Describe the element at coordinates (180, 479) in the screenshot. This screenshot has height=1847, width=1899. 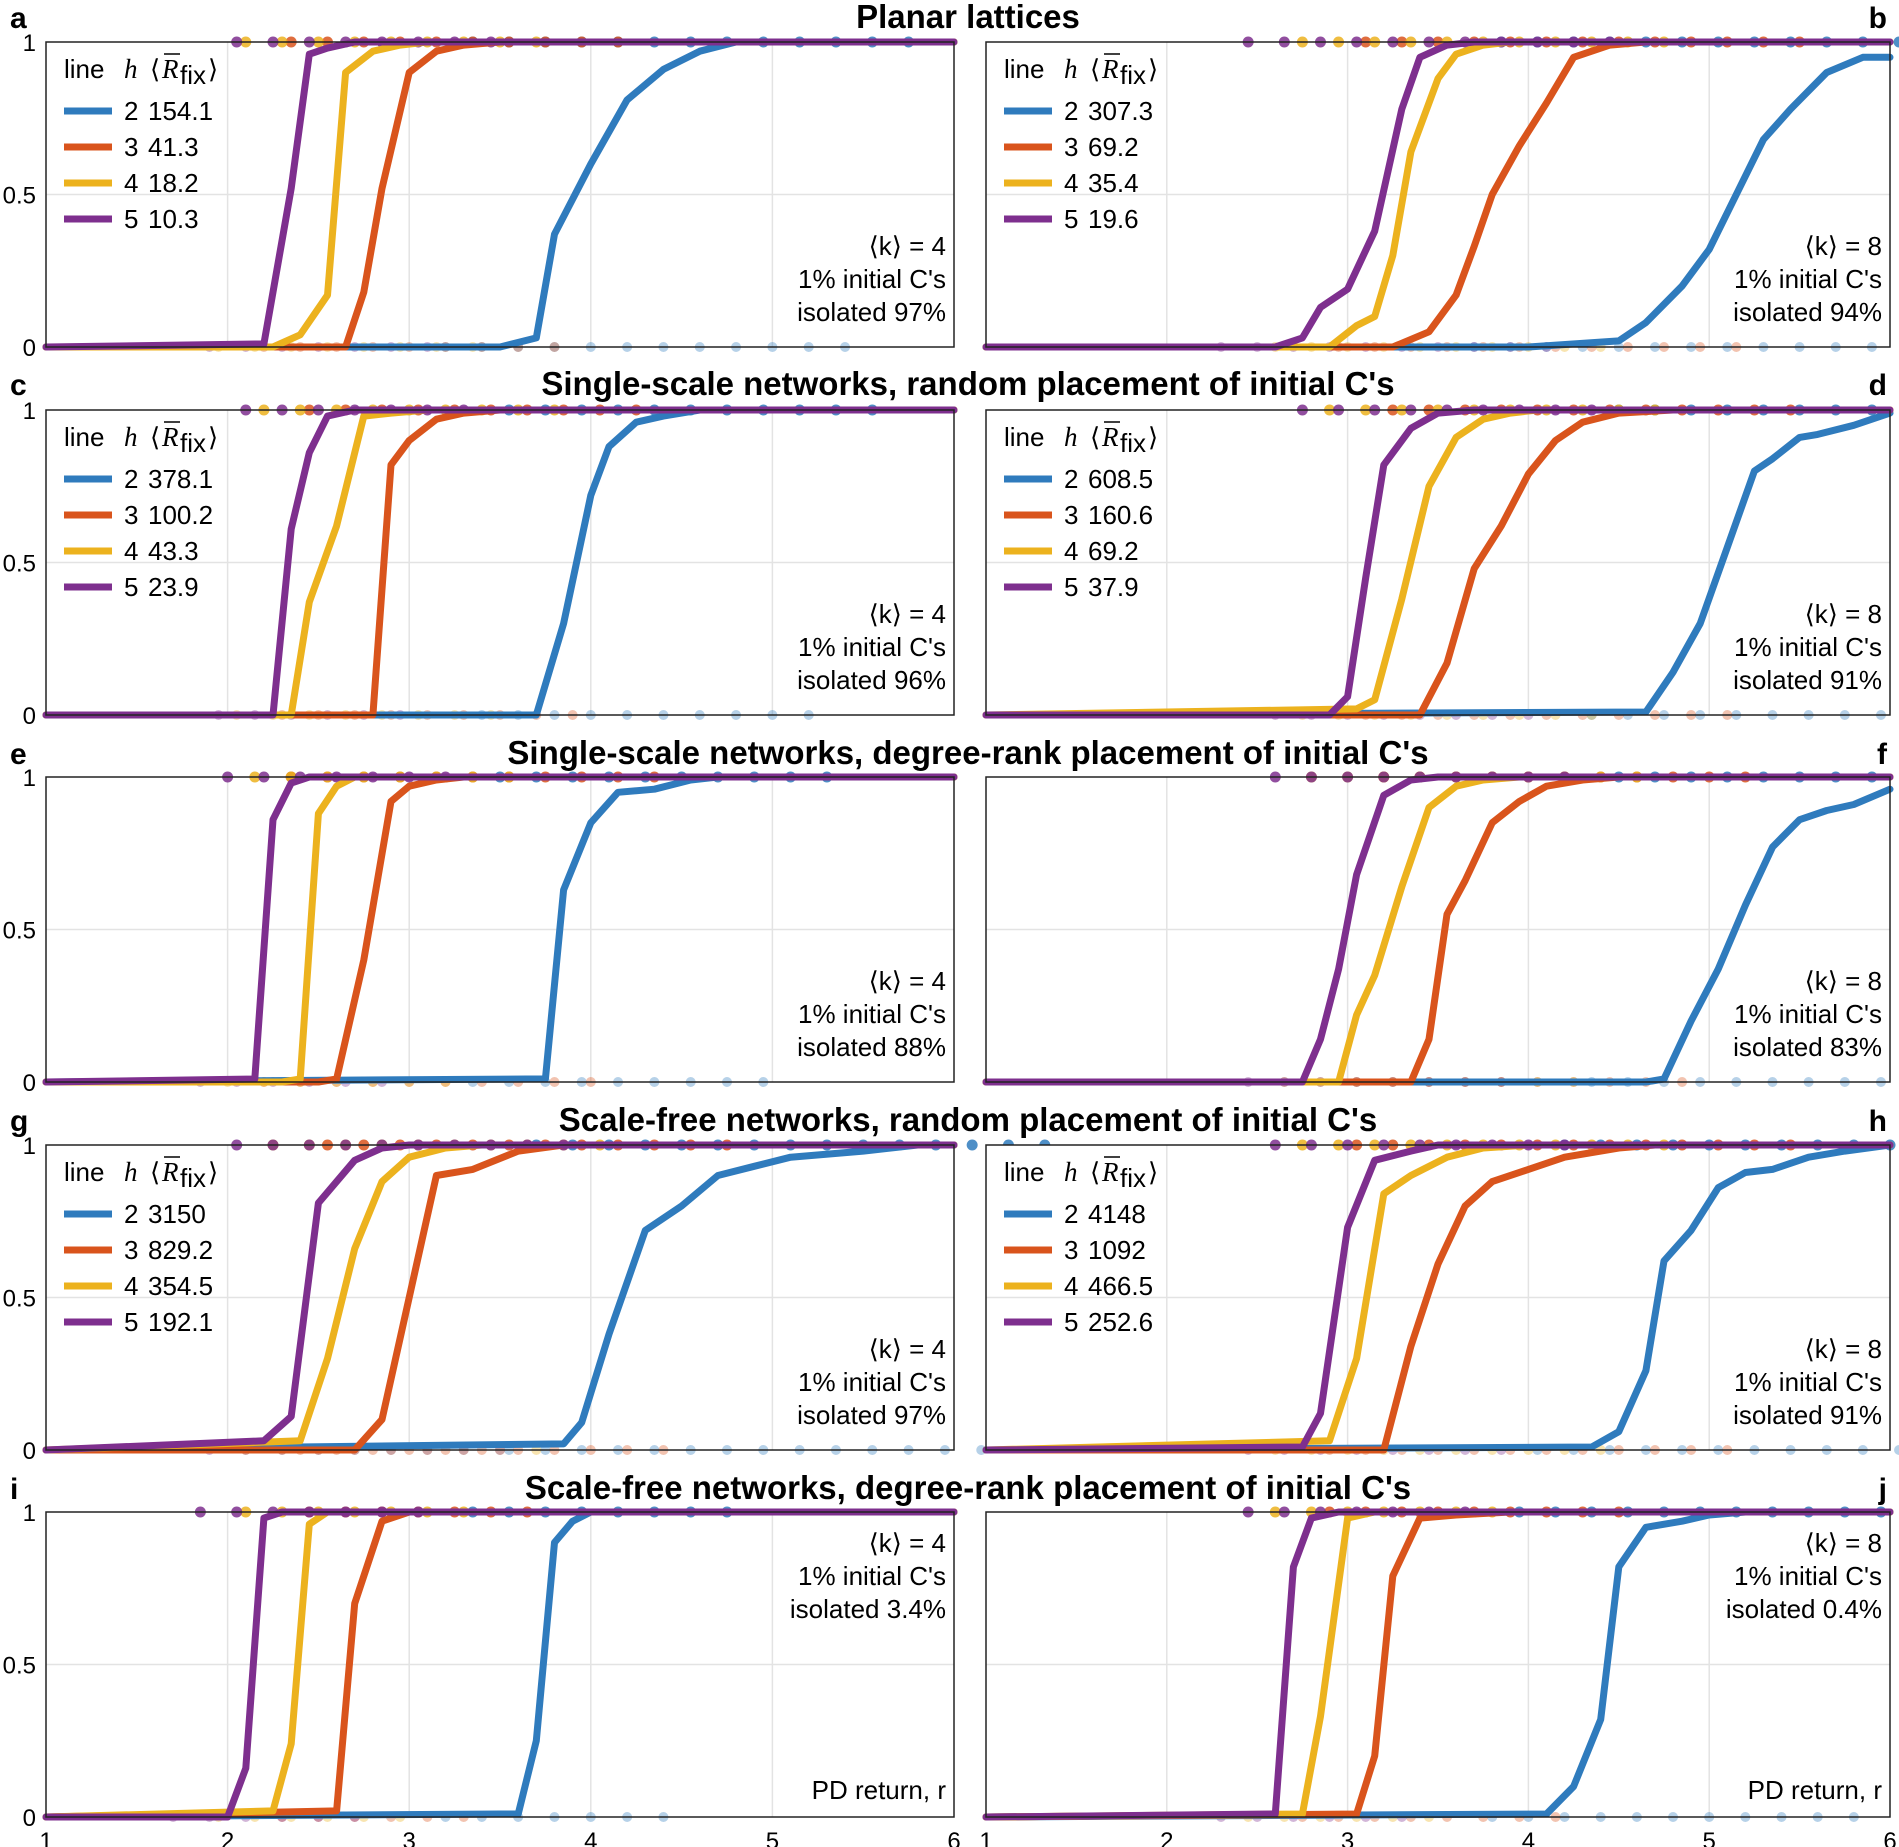
I see `legend-item-value: 378.1` at that location.